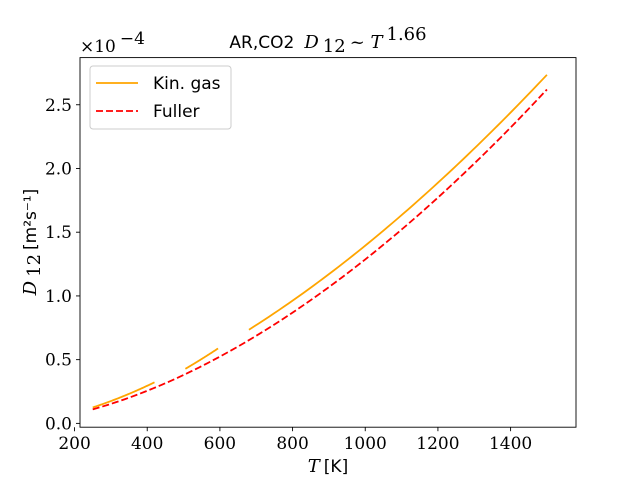 The width and height of the screenshot is (640, 480). What do you see at coordinates (336, 467) in the screenshot?
I see `x-axis-label-unit: [K]` at bounding box center [336, 467].